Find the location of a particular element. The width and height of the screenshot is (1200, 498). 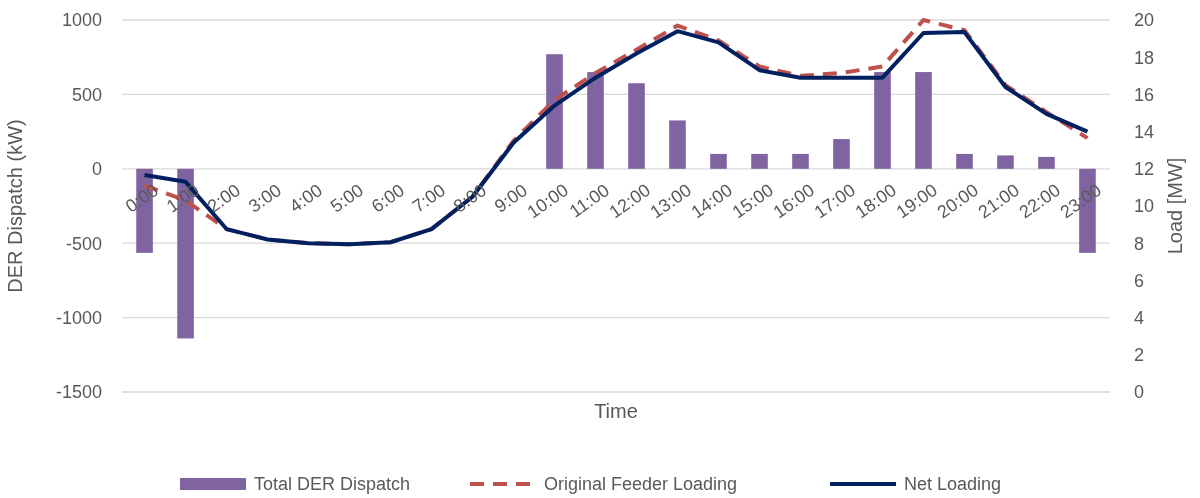

y-tick-label: -1000 is located at coordinates (78, 317).